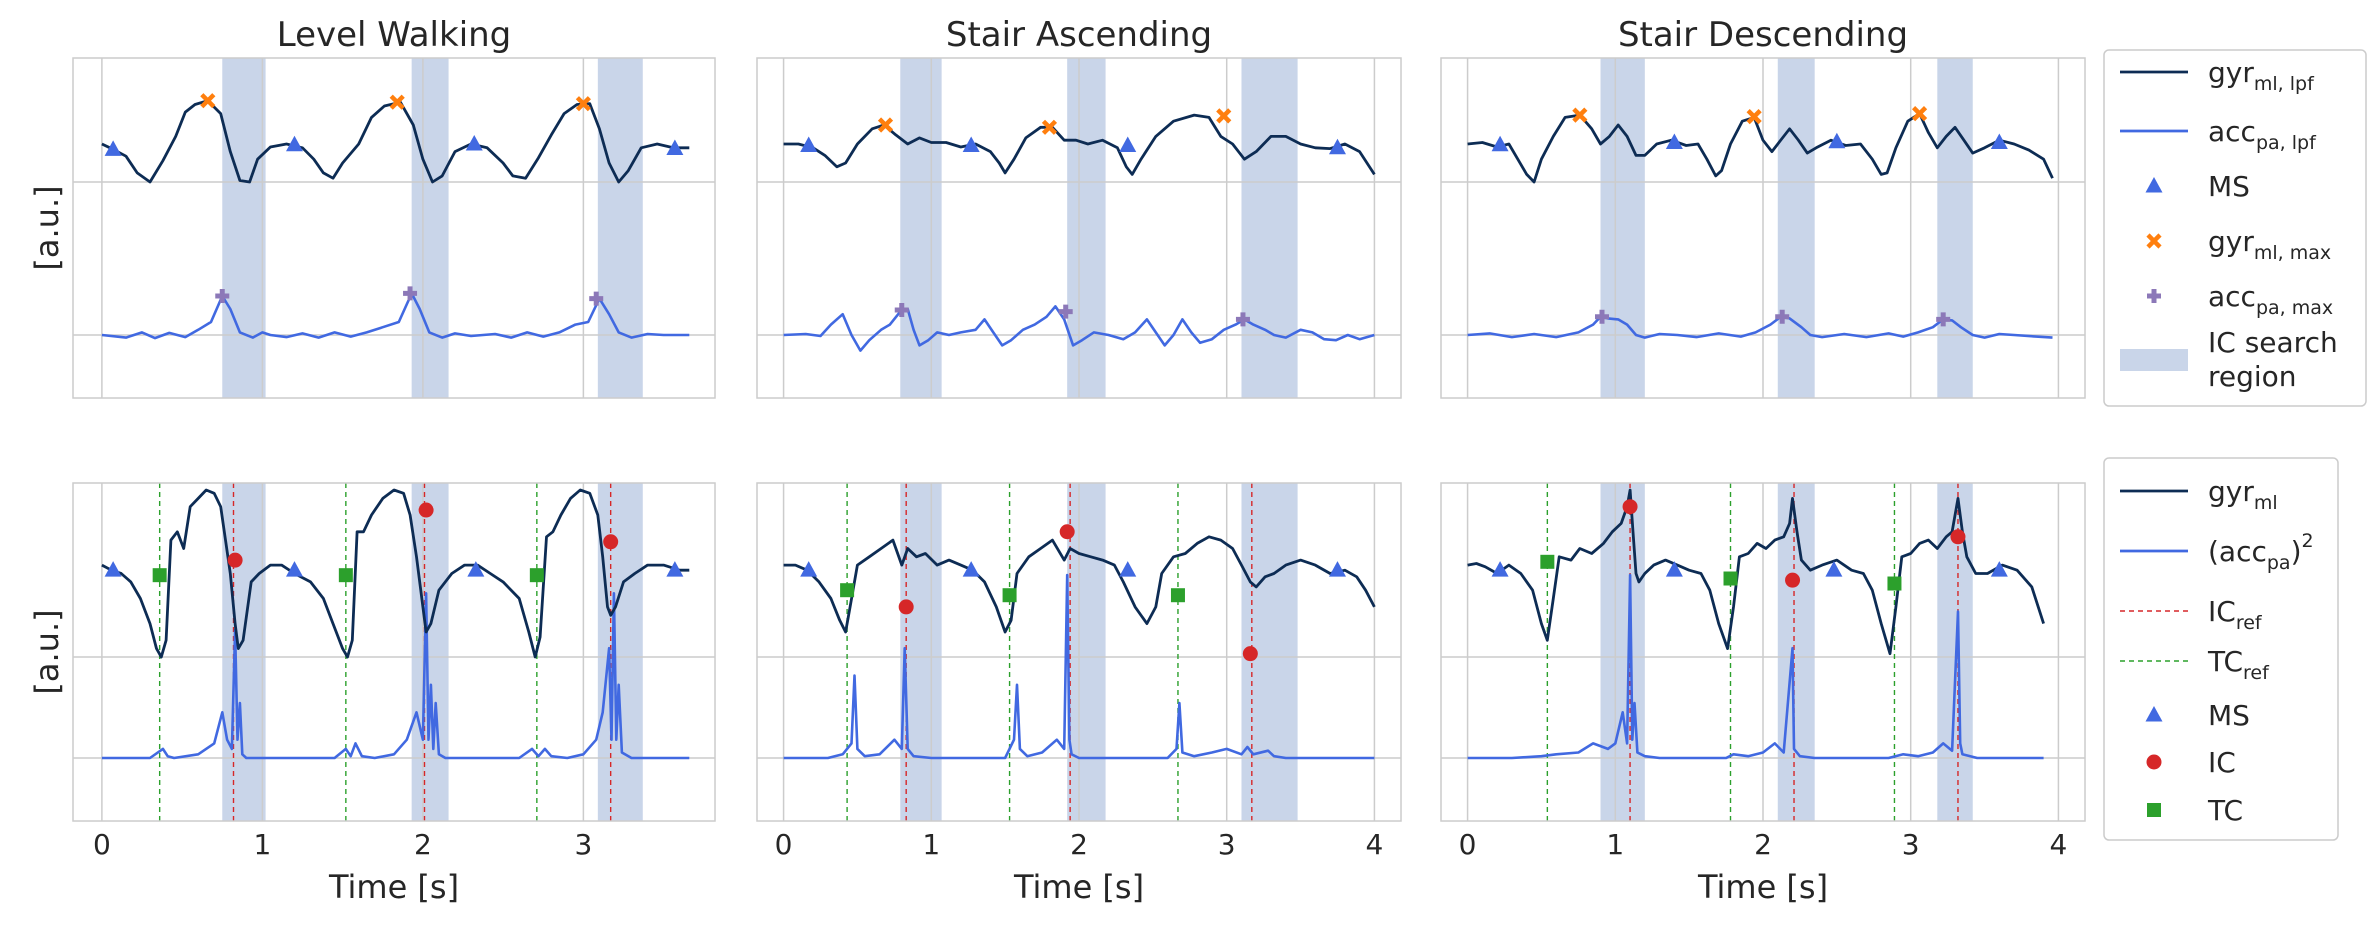  Describe the element at coordinates (1079, 228) in the screenshot. I see `axes-frame-ascend-top` at that location.